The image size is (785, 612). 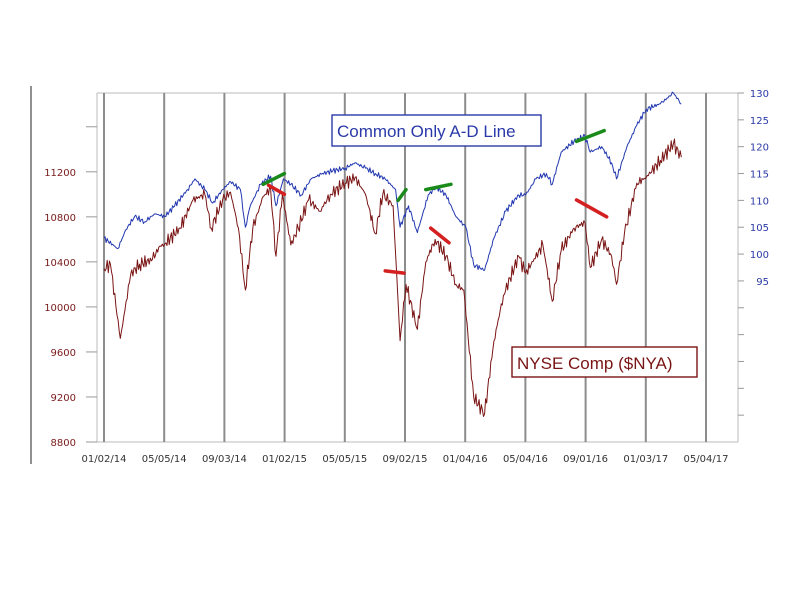 I want to click on x-tick-label: 01/04/16, so click(x=465, y=459).